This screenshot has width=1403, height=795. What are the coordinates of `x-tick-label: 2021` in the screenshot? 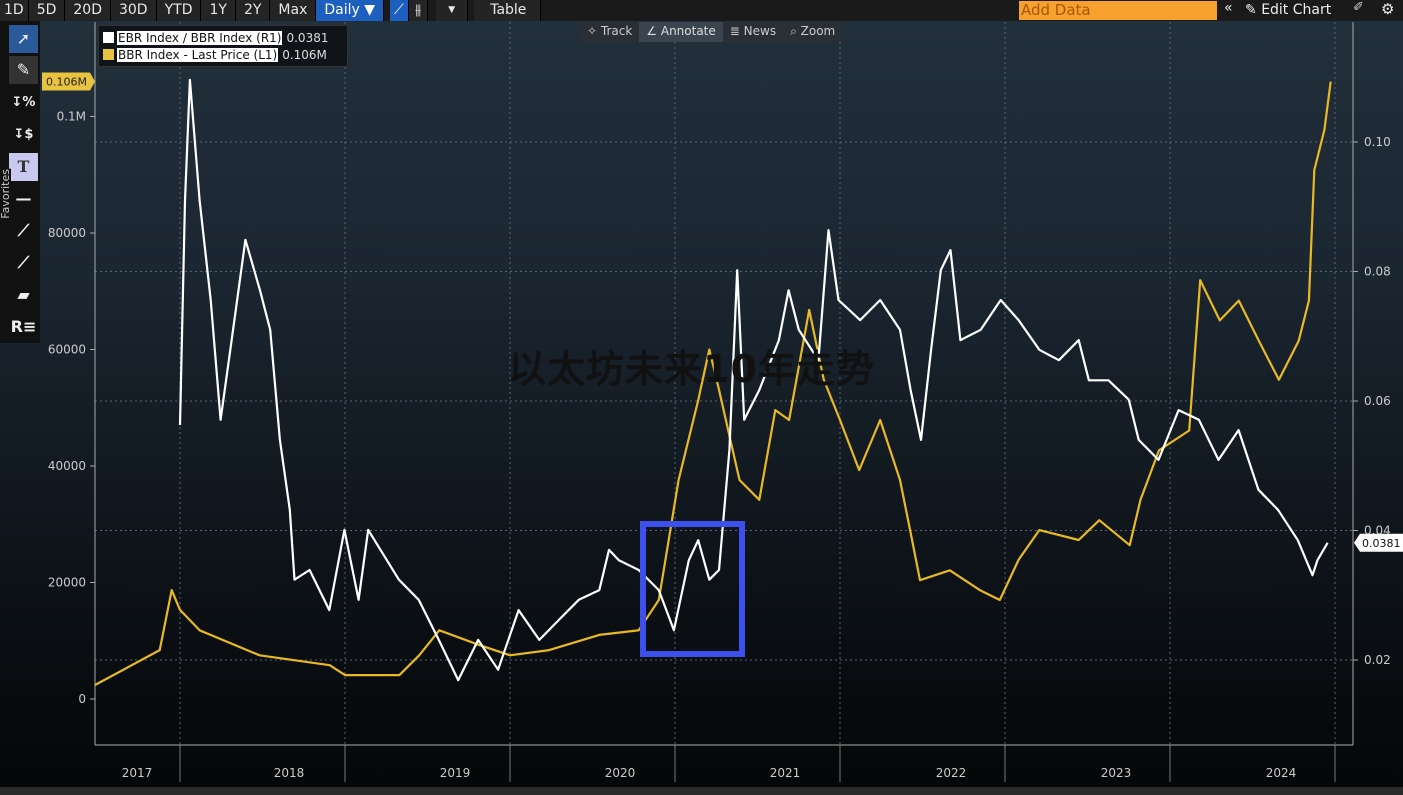 It's located at (785, 773).